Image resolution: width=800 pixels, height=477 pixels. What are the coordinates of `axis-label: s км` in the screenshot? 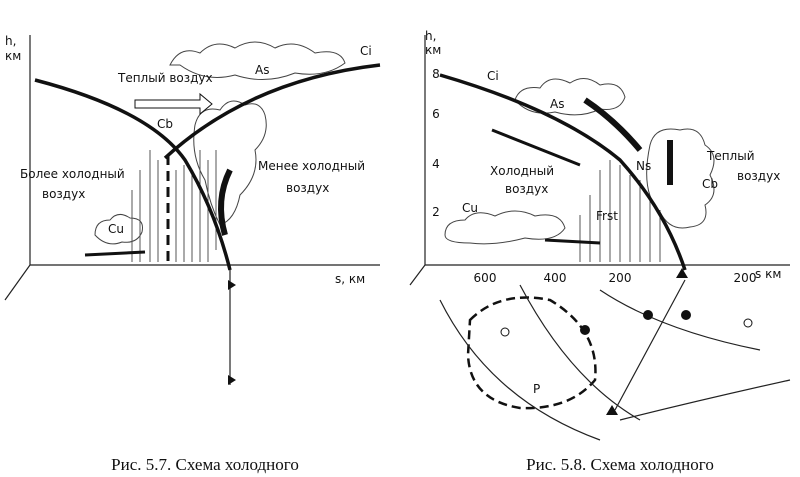 It's located at (768, 274).